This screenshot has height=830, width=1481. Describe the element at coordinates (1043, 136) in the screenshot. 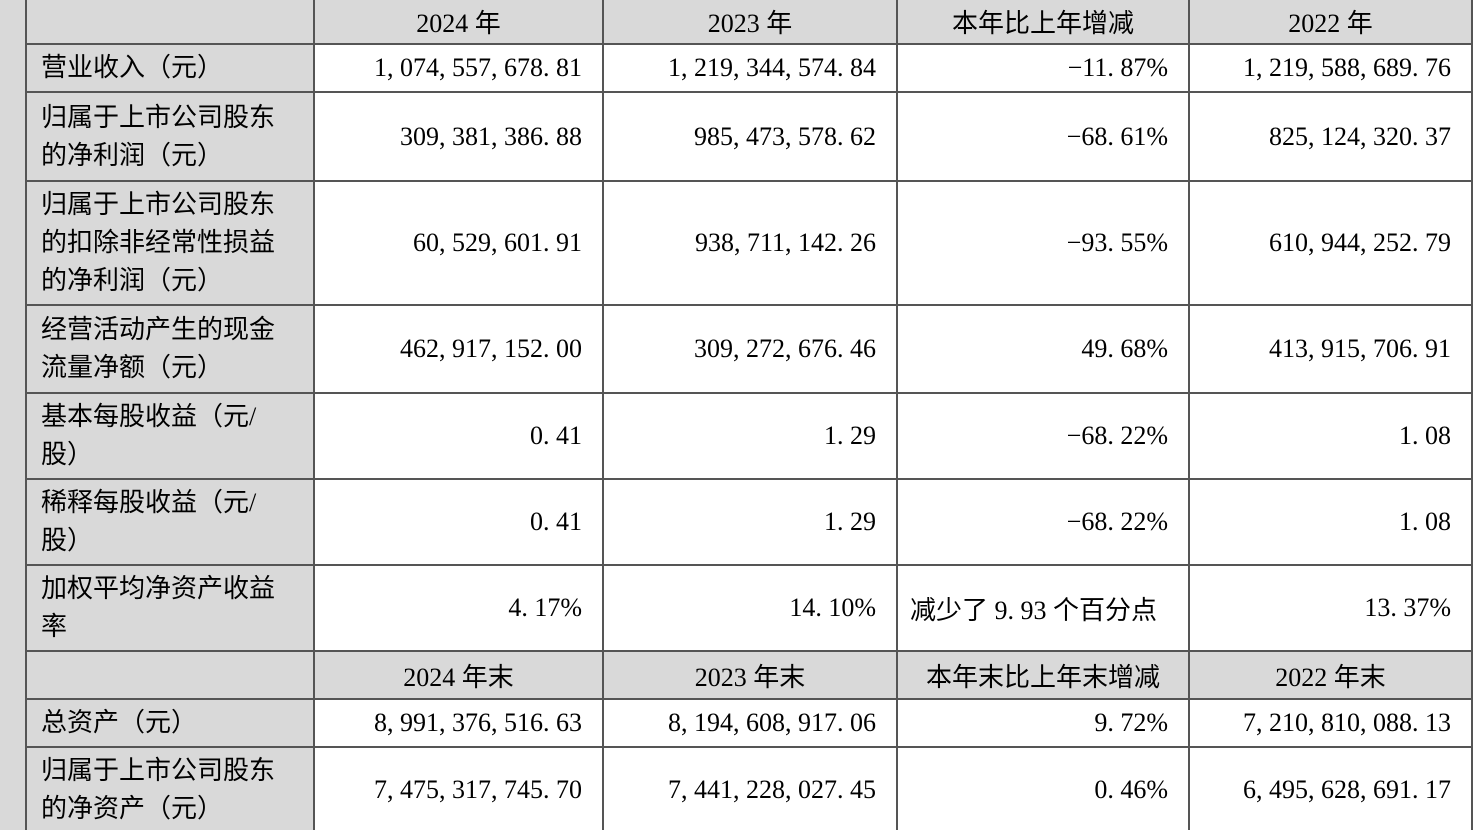

I see `cell-change: −68. 61%` at that location.